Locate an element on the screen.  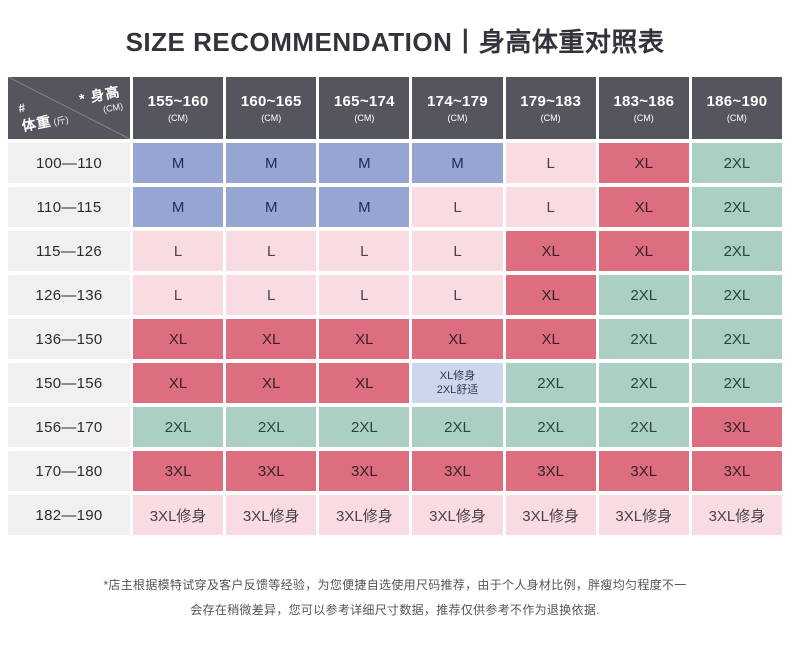
weight-row-label: 136—150 is located at coordinates (69, 339).